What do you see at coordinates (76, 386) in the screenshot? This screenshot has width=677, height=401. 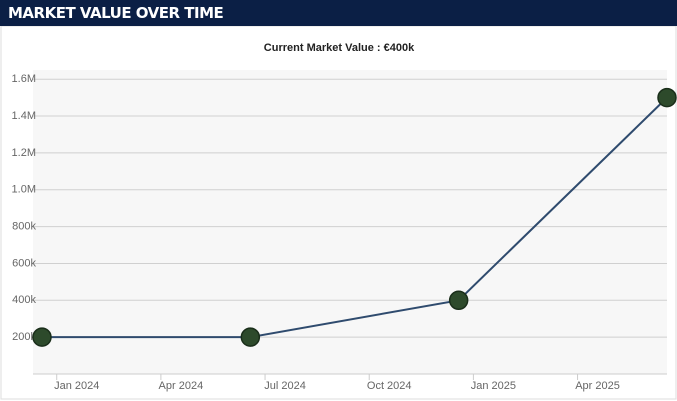 I see `x-tick-label: Jan 2024` at bounding box center [76, 386].